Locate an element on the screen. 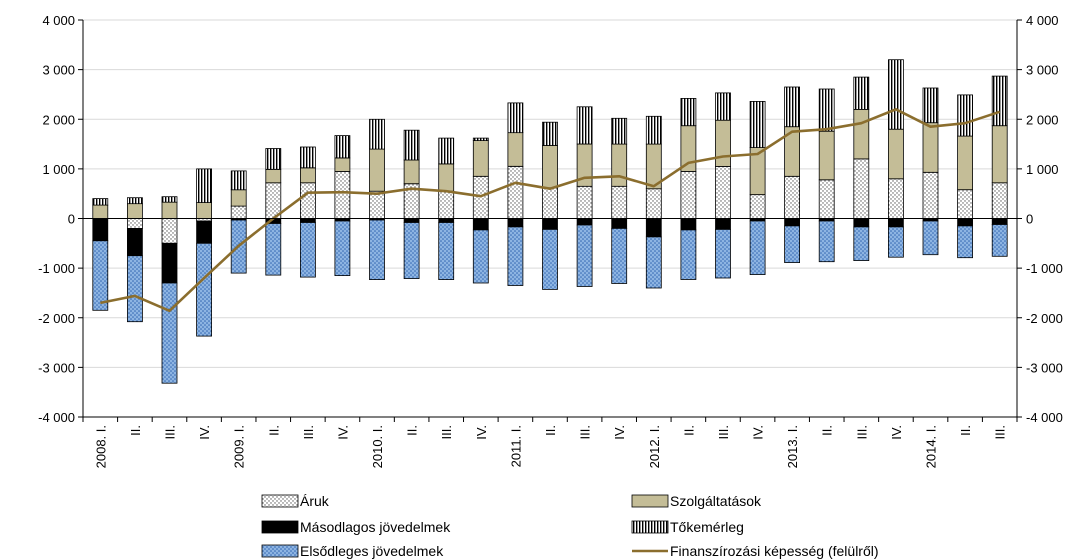 This screenshot has height=560, width=1087. y-tick-label-left: 0 is located at coordinates (71, 219).